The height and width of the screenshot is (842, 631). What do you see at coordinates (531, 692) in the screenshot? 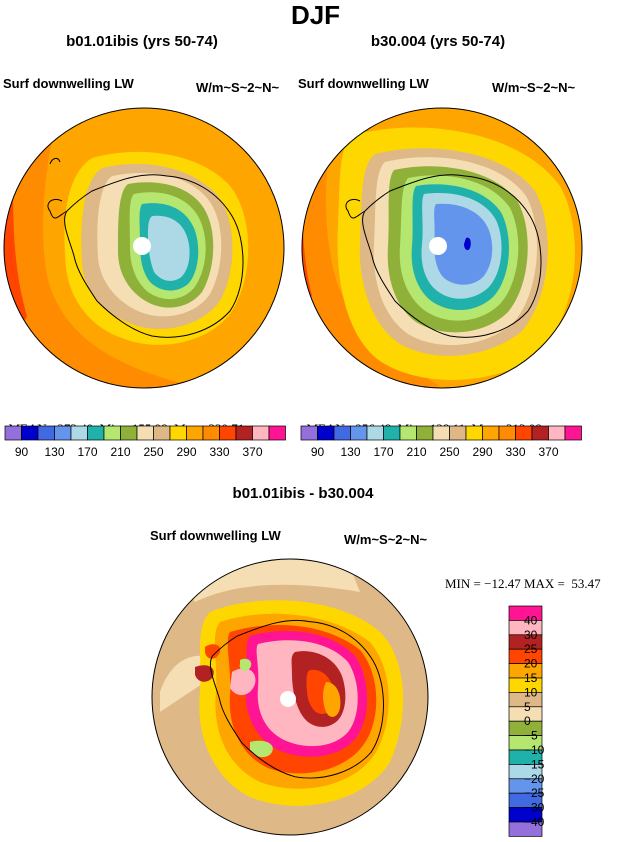
I see `colorbar-tick-label: 10` at bounding box center [531, 692].